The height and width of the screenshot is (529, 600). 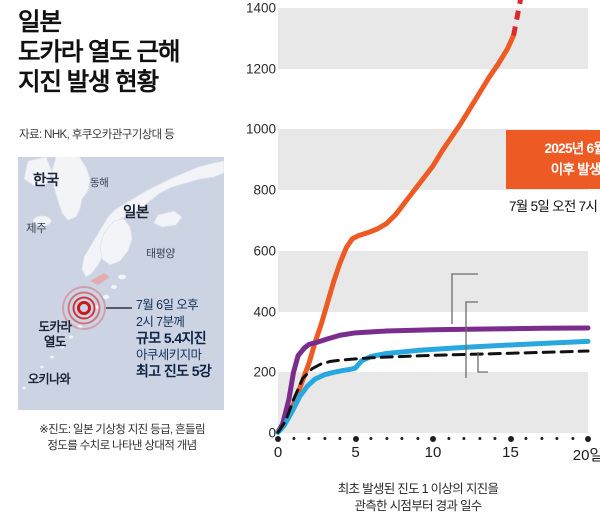 I want to click on callout-line-3: 규모 5.4지진, so click(x=171, y=338).